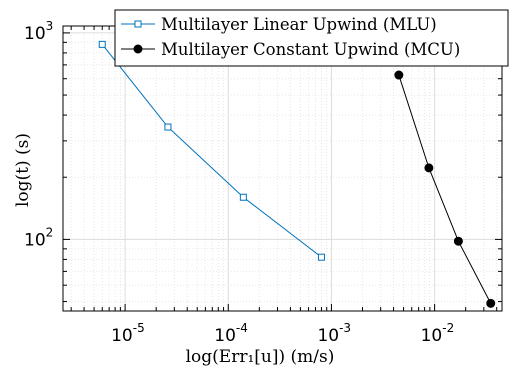  What do you see at coordinates (231, 333) in the screenshot?
I see `x-tick-label: 10⁻⁴` at bounding box center [231, 333].